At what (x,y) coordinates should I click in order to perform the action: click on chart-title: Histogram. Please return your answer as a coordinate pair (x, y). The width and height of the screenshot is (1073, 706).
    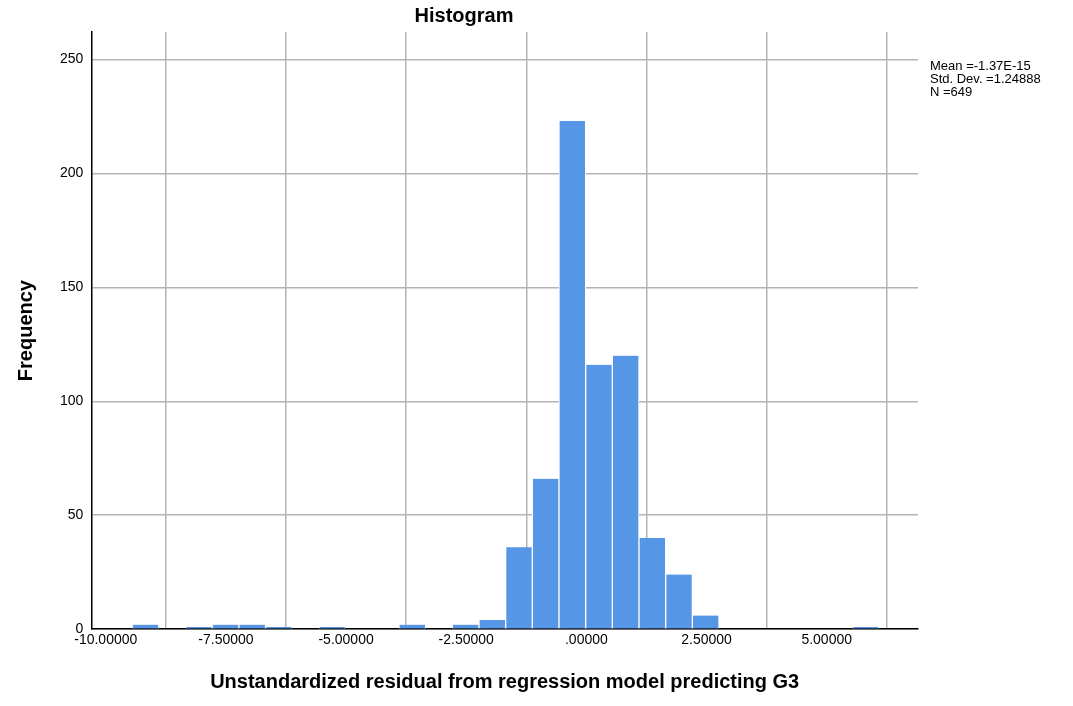
    Looking at the image, I should click on (464, 14).